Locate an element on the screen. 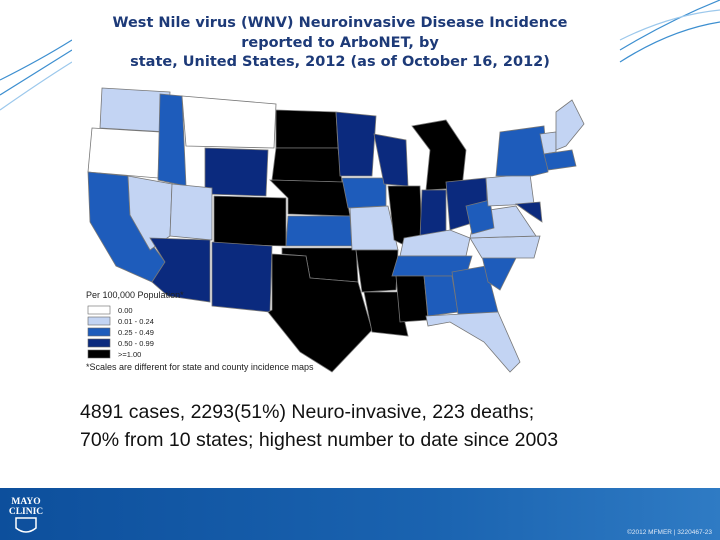 The height and width of the screenshot is (540, 720). logo-shield is located at coordinates (26, 525).